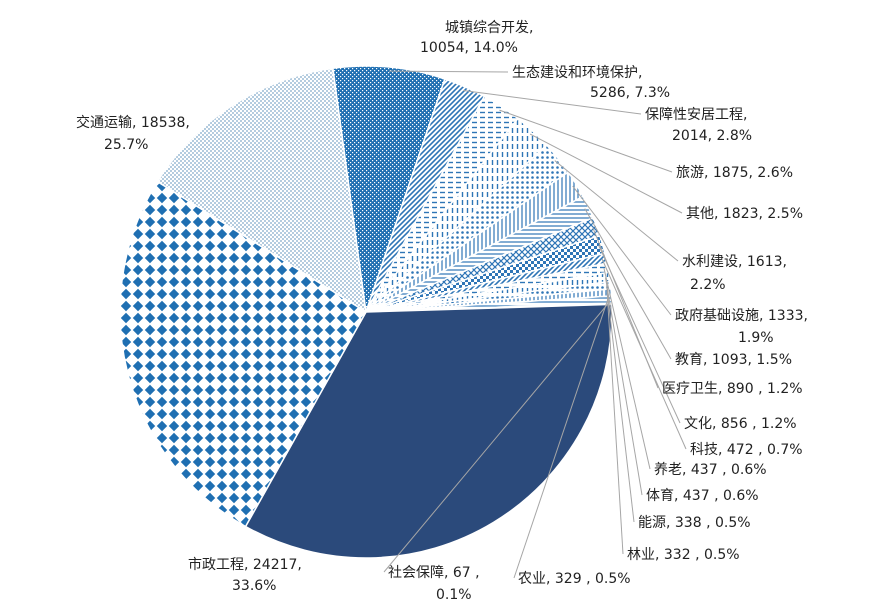 This screenshot has height=615, width=892. What do you see at coordinates (126, 145) in the screenshot?
I see `data-label-19-line-2: 25.7%` at bounding box center [126, 145].